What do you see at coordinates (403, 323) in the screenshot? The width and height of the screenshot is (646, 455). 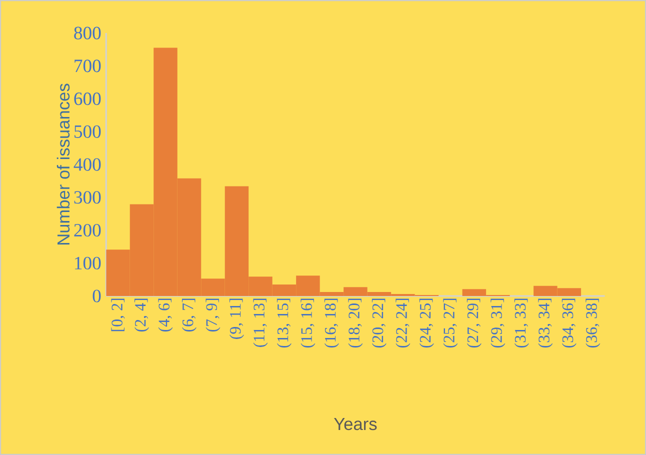 I see `x-tick-label: (22, 24]` at bounding box center [403, 323].